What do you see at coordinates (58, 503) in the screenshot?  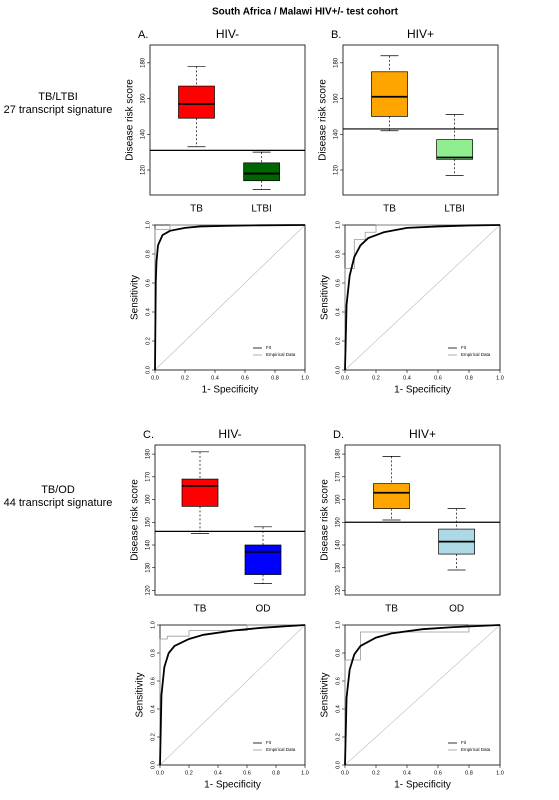 I see `row-label: 44 transcript signature` at bounding box center [58, 503].